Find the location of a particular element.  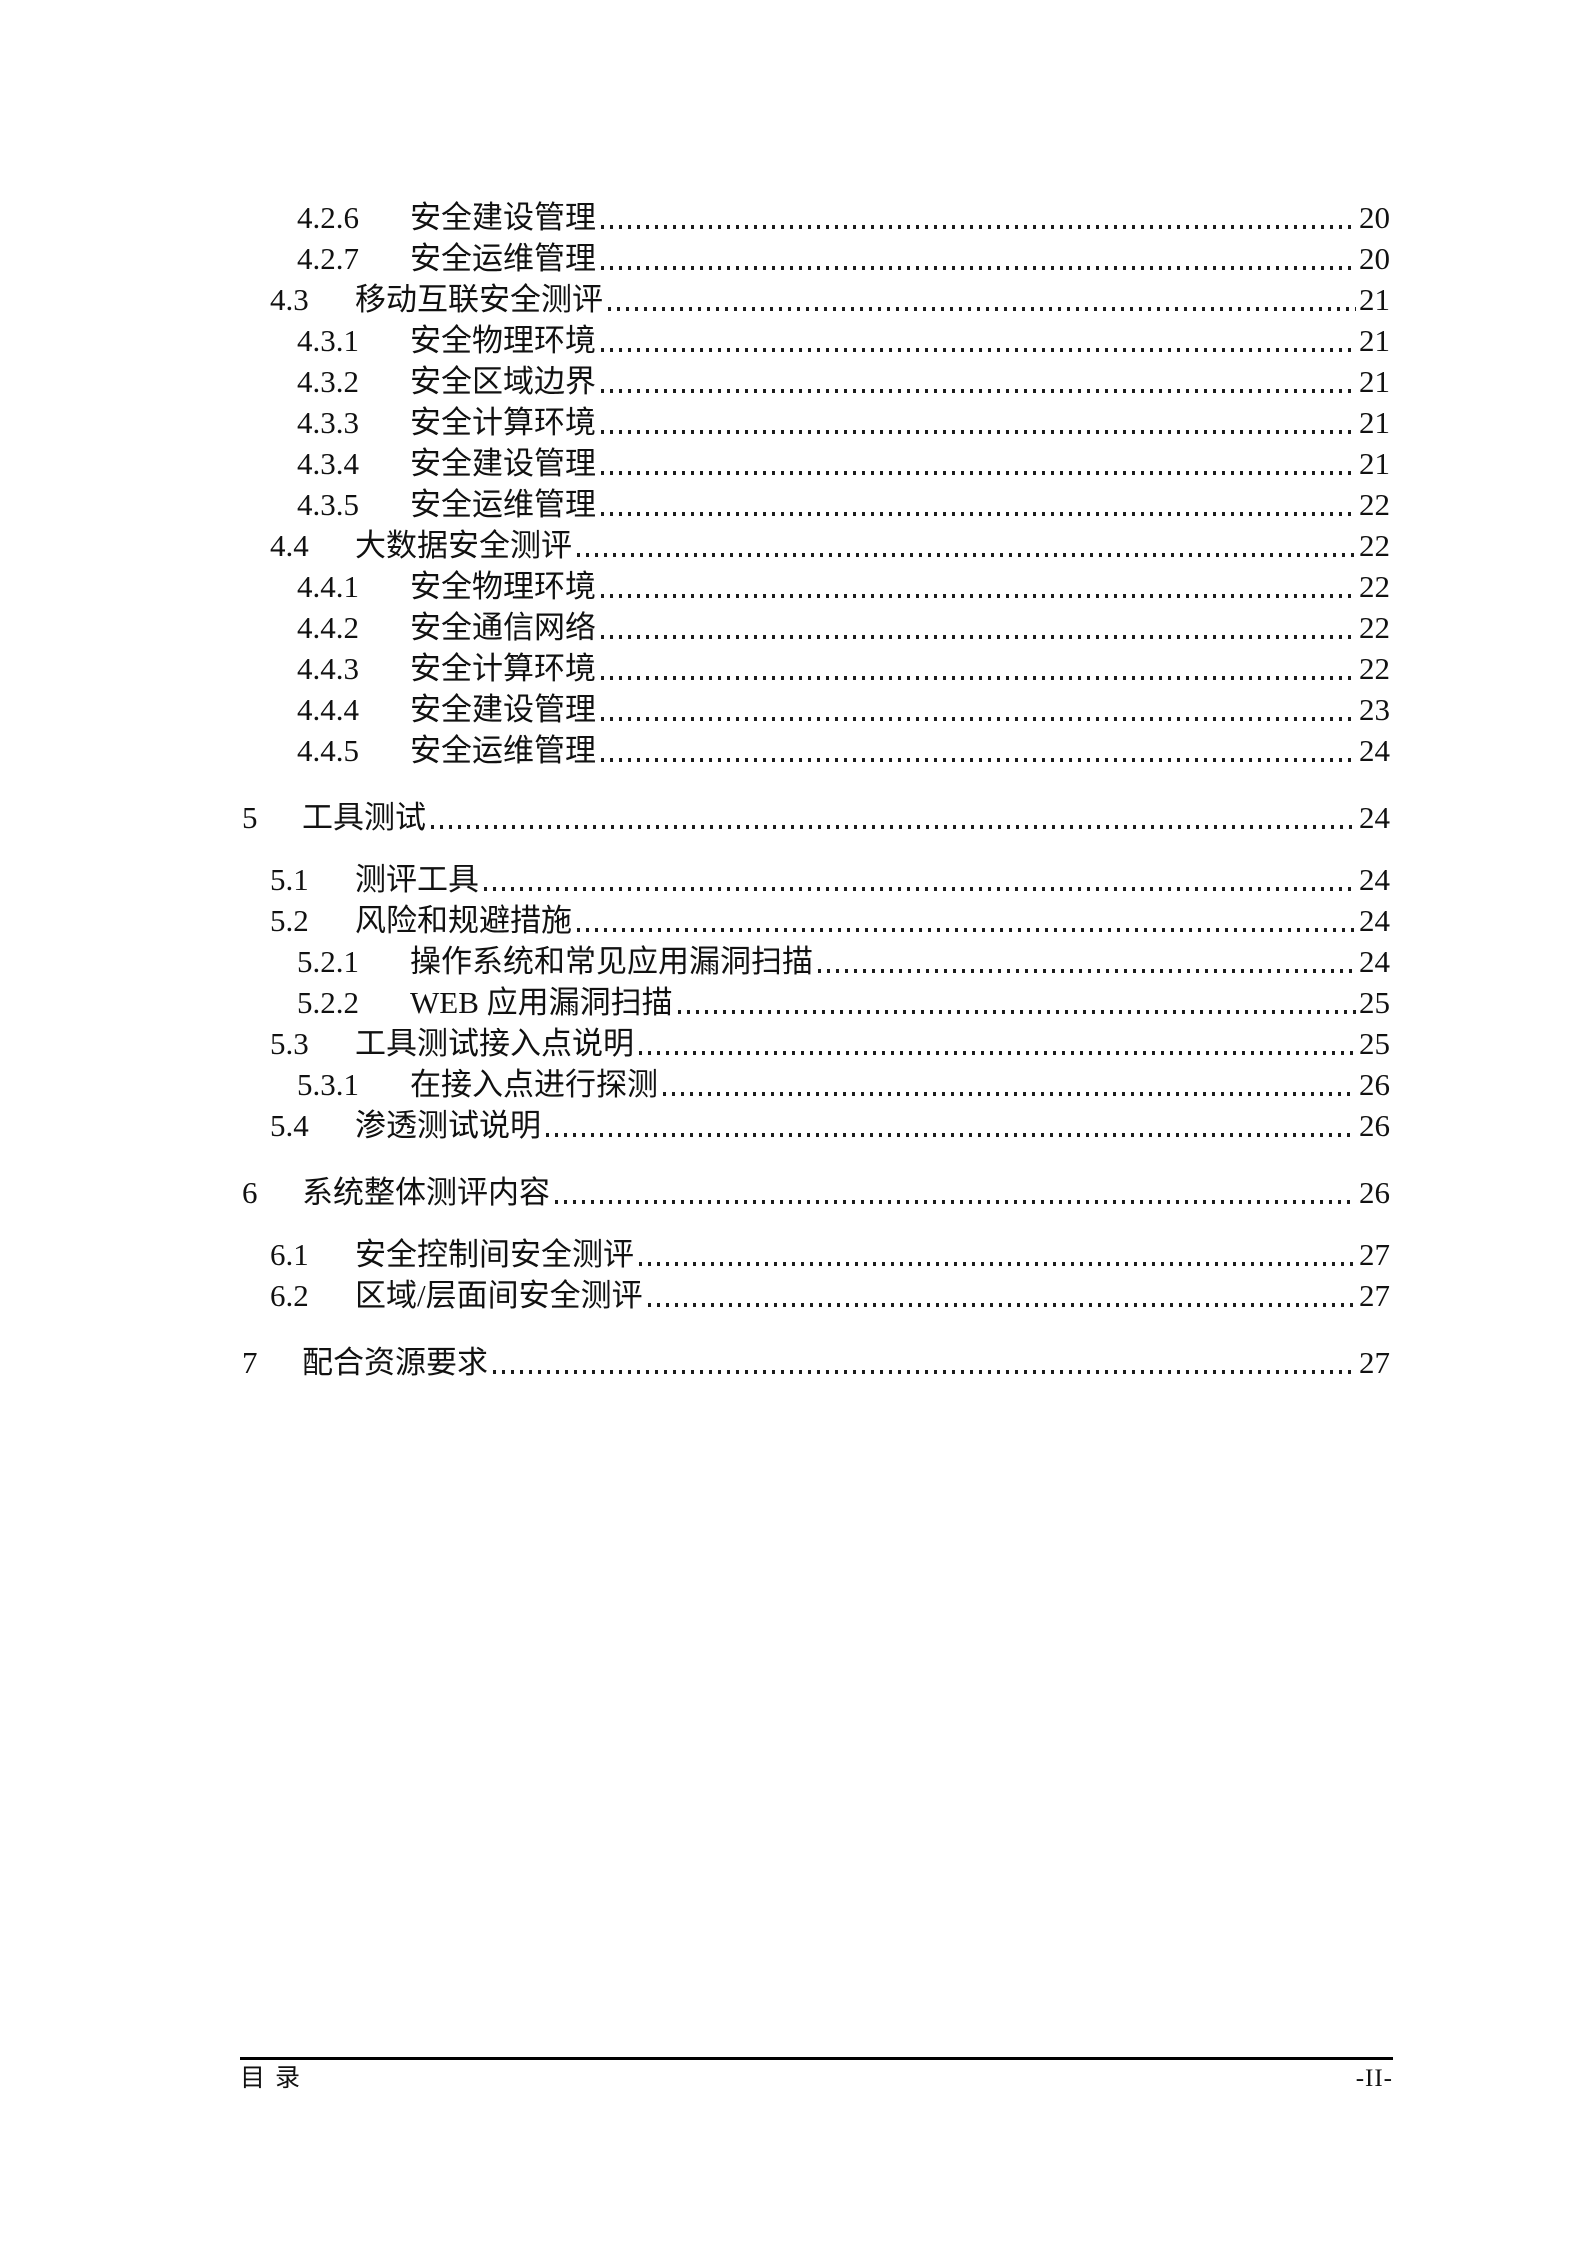

toc-entry-number: 4.2.6 is located at coordinates (328, 217).